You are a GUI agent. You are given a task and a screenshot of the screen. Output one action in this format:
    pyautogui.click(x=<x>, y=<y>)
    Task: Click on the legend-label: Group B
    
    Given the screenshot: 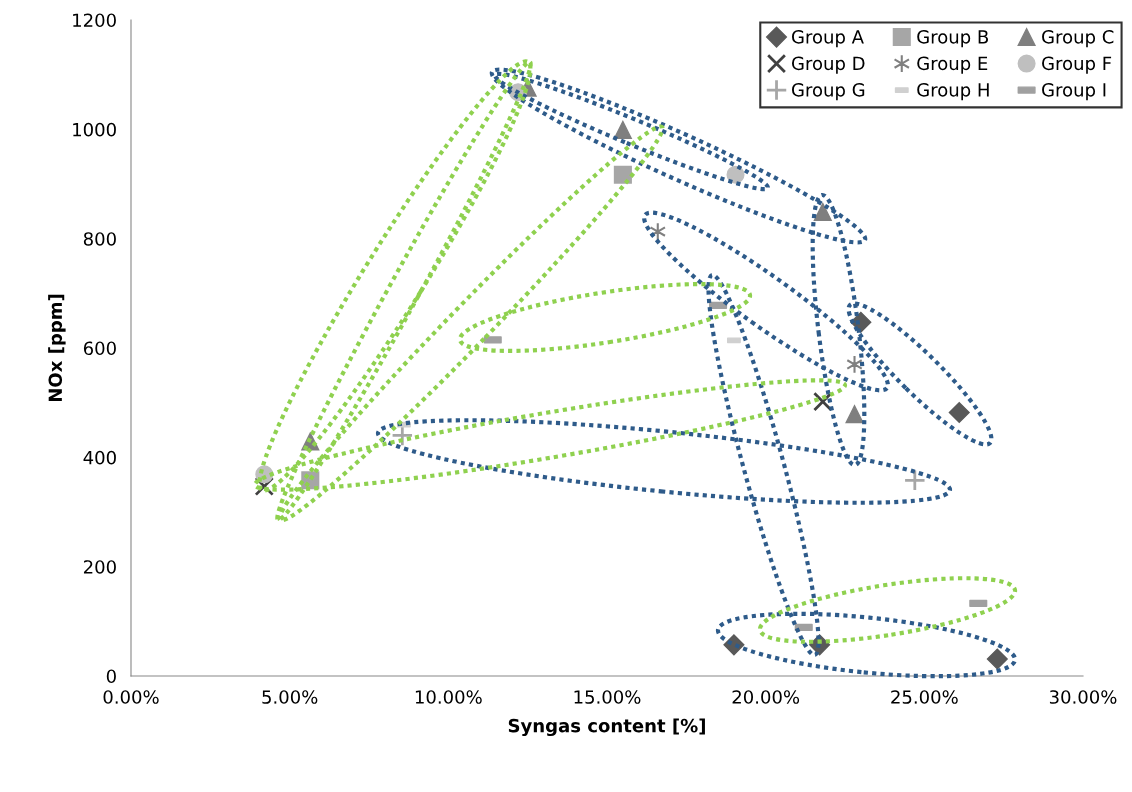 What is the action you would take?
    pyautogui.click(x=953, y=39)
    